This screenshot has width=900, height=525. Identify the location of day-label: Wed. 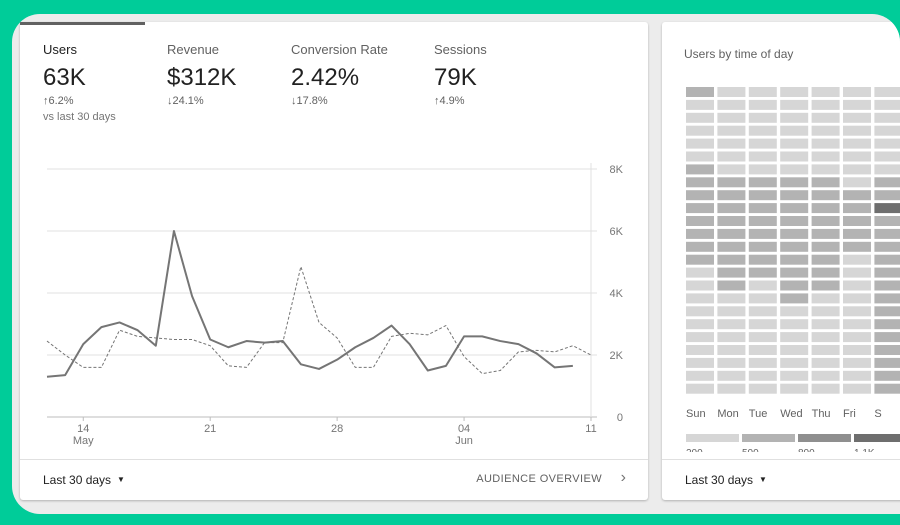
(791, 414).